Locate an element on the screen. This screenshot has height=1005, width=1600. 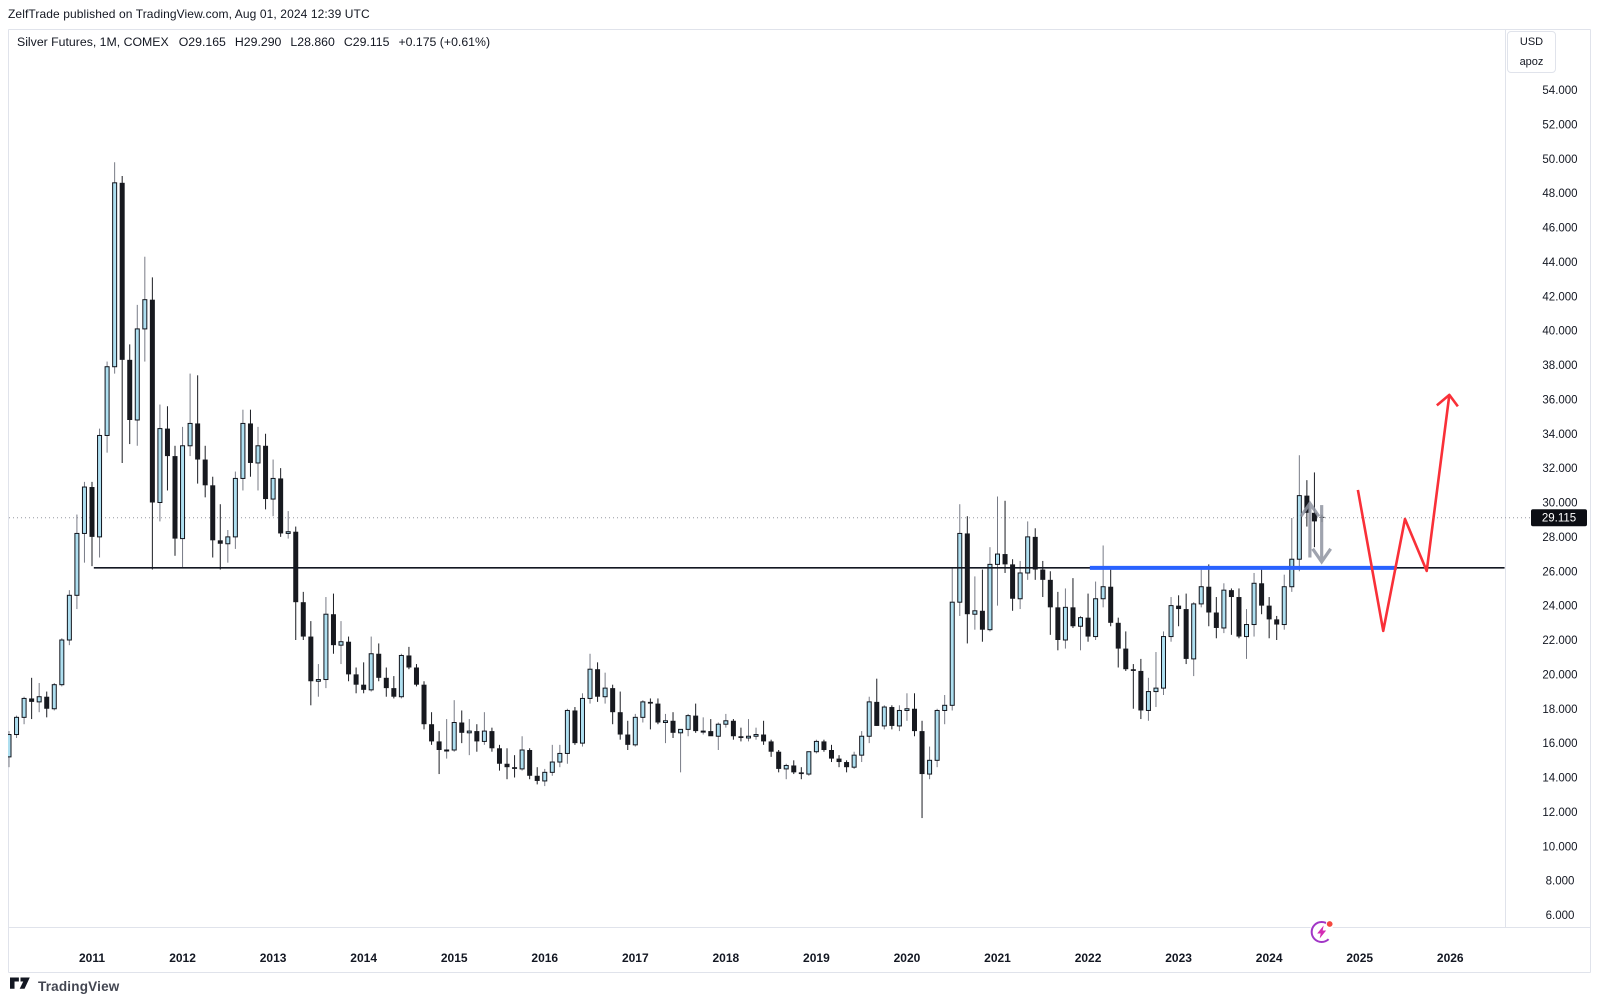
price-tick-label: 32.000 is located at coordinates (1559, 469).